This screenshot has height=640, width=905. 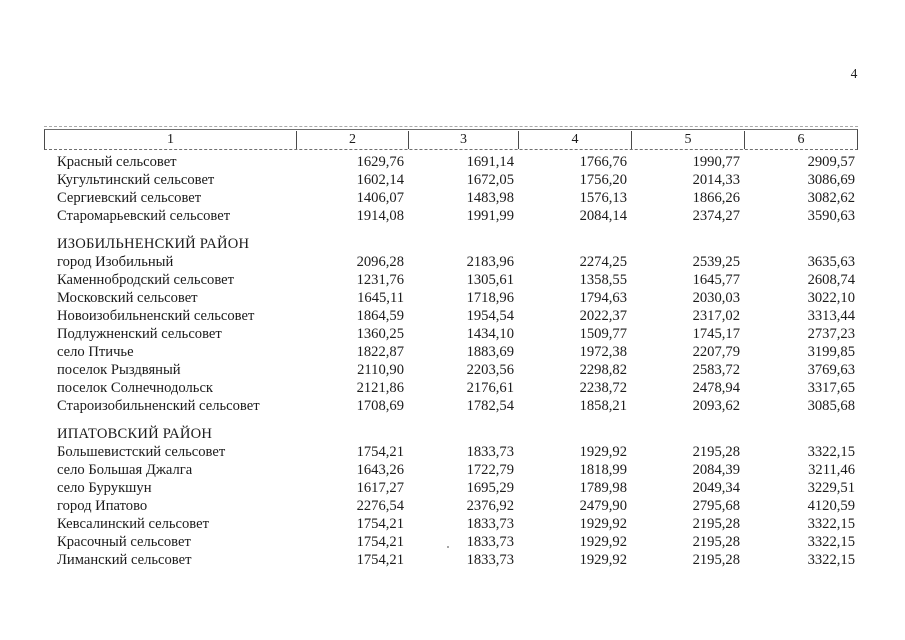 What do you see at coordinates (490, 470) in the screenshot?
I see `row-value-cell: 1722,79` at bounding box center [490, 470].